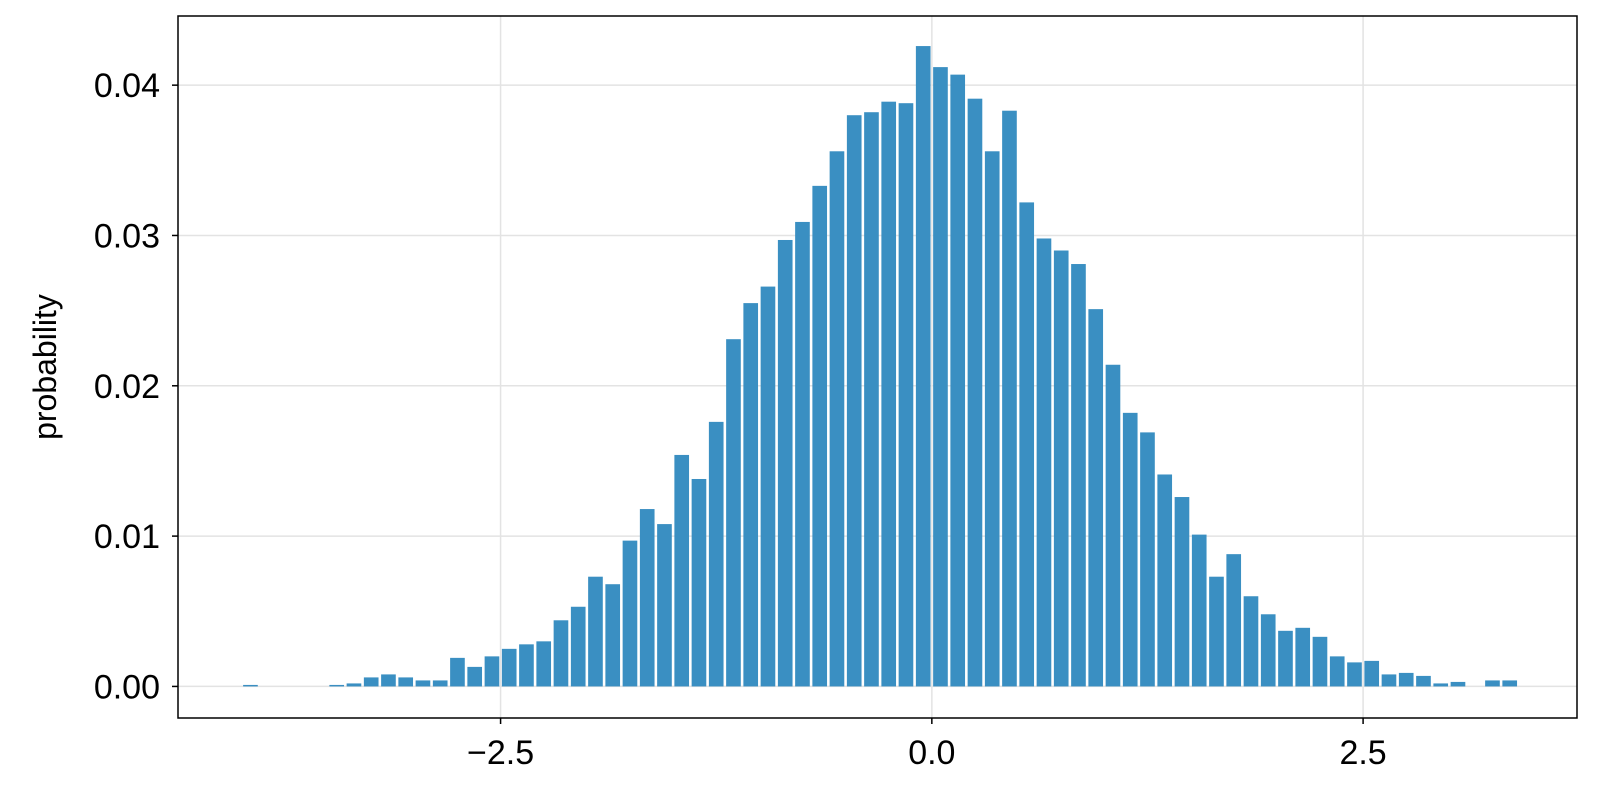 The height and width of the screenshot is (800, 1600). What do you see at coordinates (931, 753) in the screenshot?
I see `x-tick-label: 0.0` at bounding box center [931, 753].